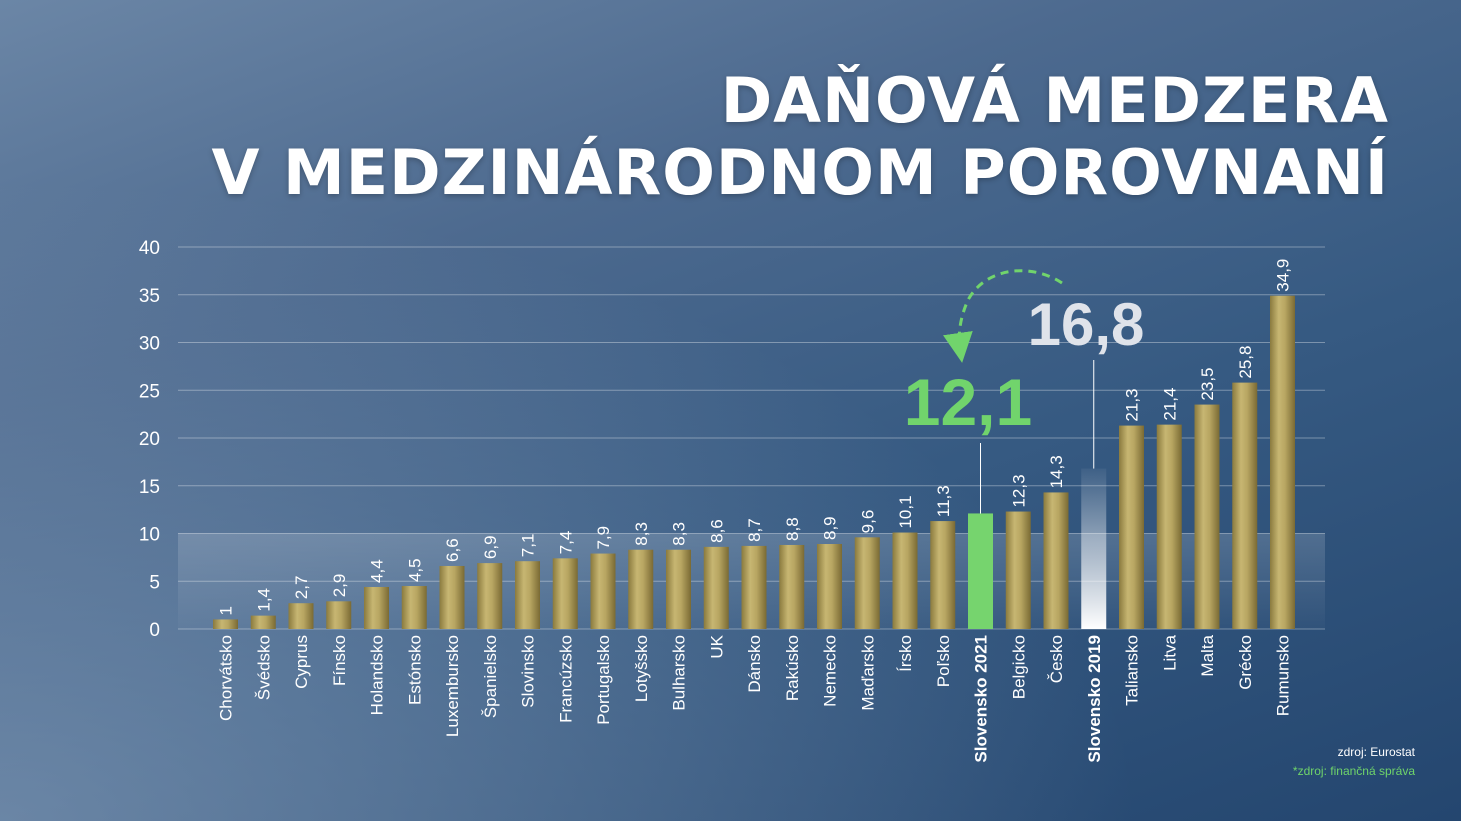 The image size is (1461, 821). Describe the element at coordinates (301, 588) in the screenshot. I see `value-label: 2,7` at that location.